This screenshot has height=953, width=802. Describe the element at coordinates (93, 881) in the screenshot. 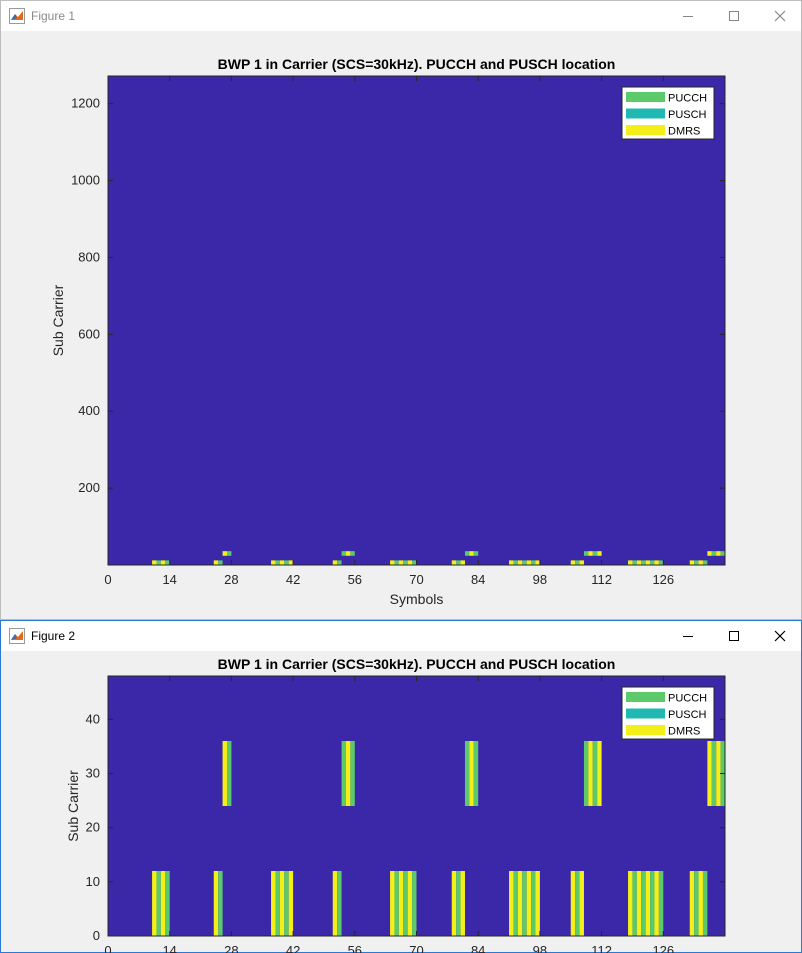

I see `y-tick-label: 10` at that location.